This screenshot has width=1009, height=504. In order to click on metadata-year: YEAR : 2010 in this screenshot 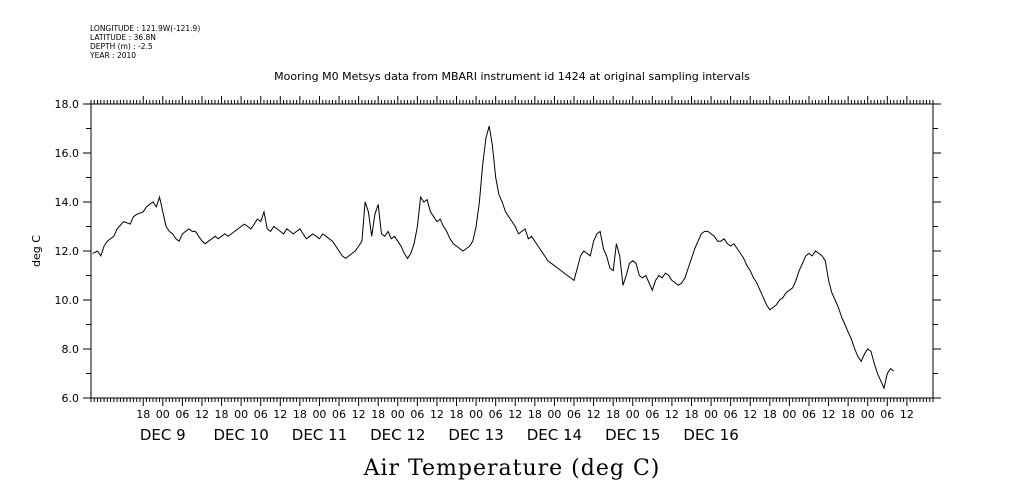, I will do `click(113, 55)`.